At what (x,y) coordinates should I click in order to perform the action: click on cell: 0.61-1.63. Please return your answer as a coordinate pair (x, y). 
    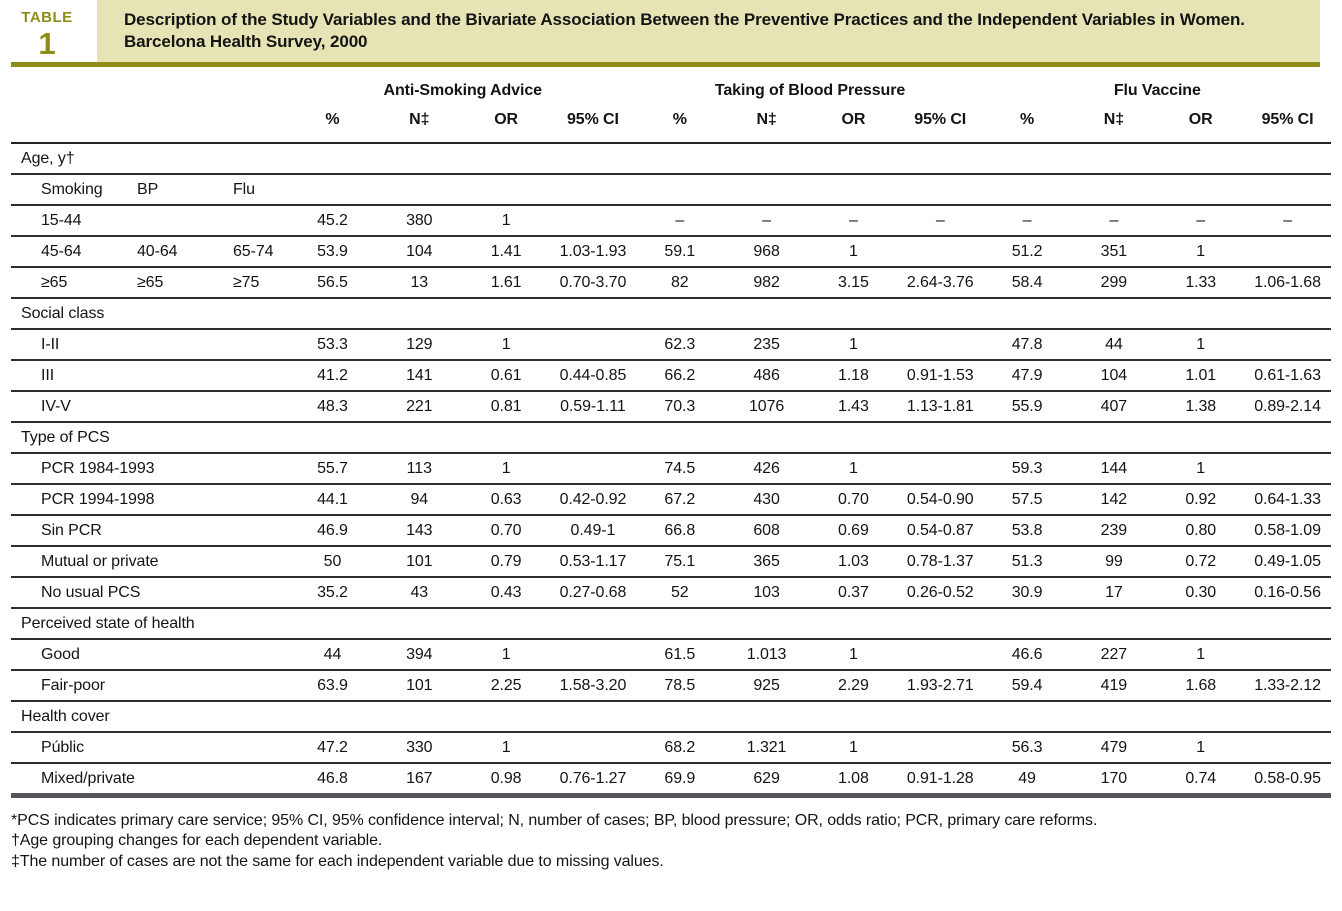
    Looking at the image, I should click on (1287, 376).